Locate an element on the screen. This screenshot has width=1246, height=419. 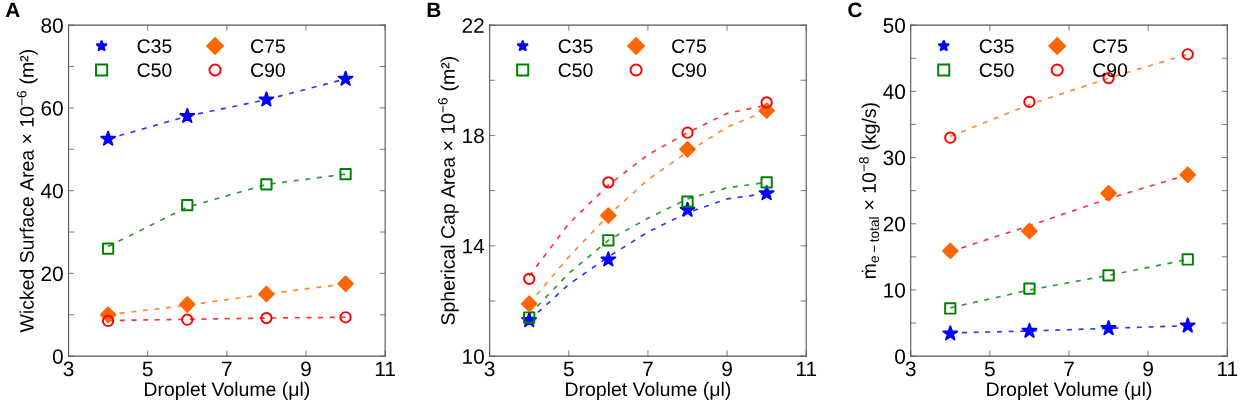
y-axis-title: Spherical Cap Area × 10$^{−6}$ (m²) is located at coordinates (448, 191).